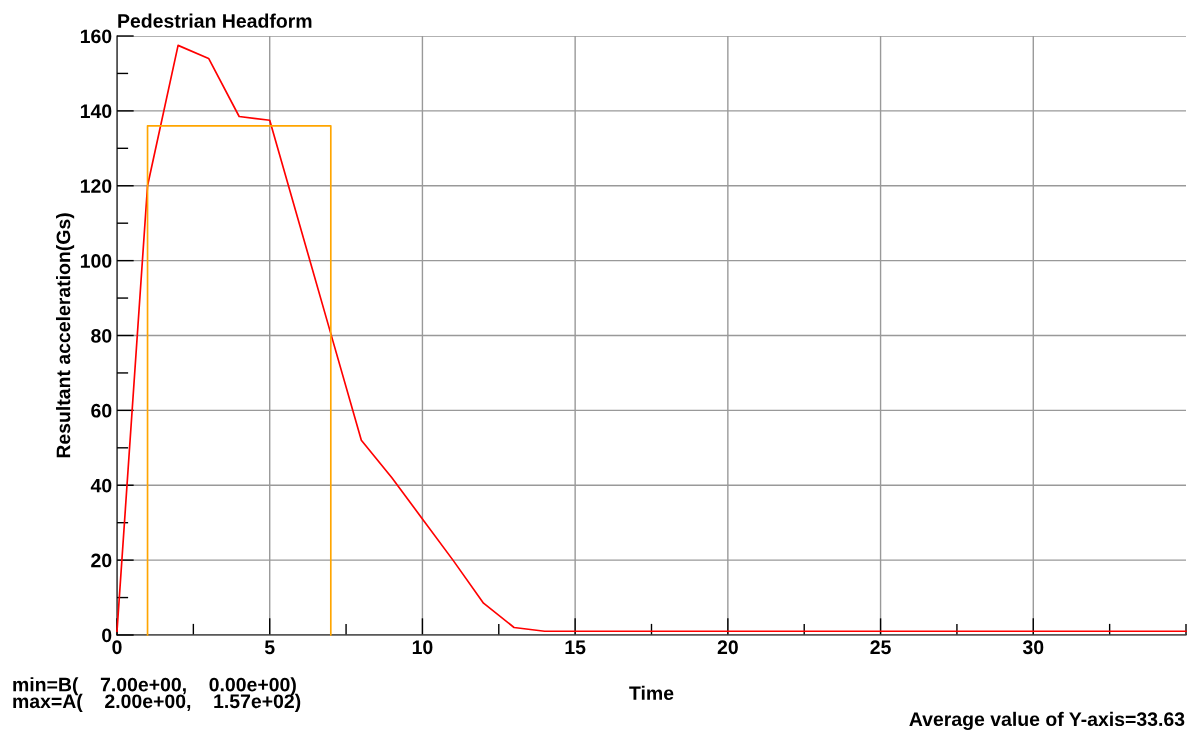 The image size is (1200, 736). Describe the element at coordinates (117, 647) in the screenshot. I see `x-tick-label: 0` at that location.